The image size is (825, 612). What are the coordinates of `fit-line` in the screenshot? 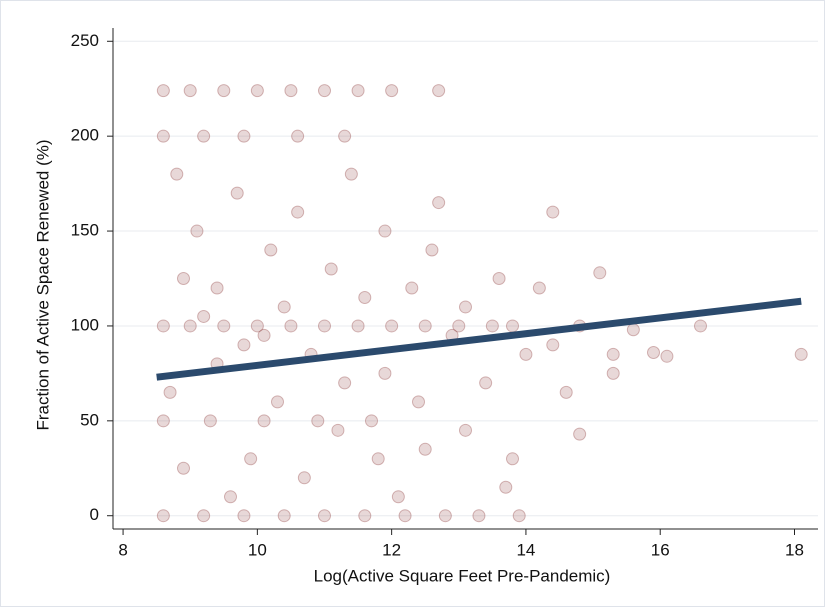 It's located at (479, 339).